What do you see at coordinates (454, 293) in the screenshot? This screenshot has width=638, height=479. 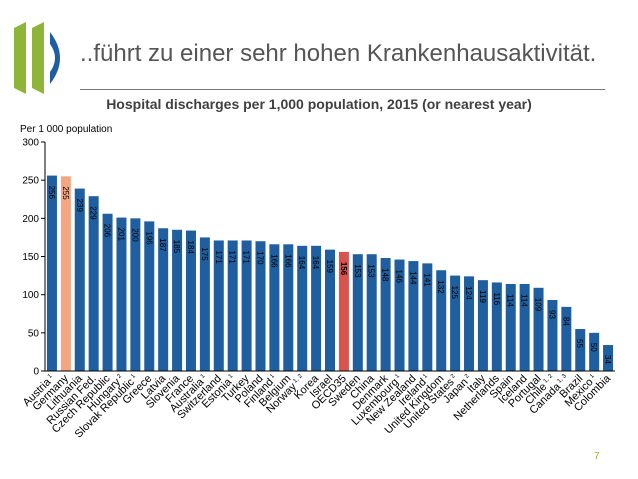 I see `value-label: 125` at bounding box center [454, 293].